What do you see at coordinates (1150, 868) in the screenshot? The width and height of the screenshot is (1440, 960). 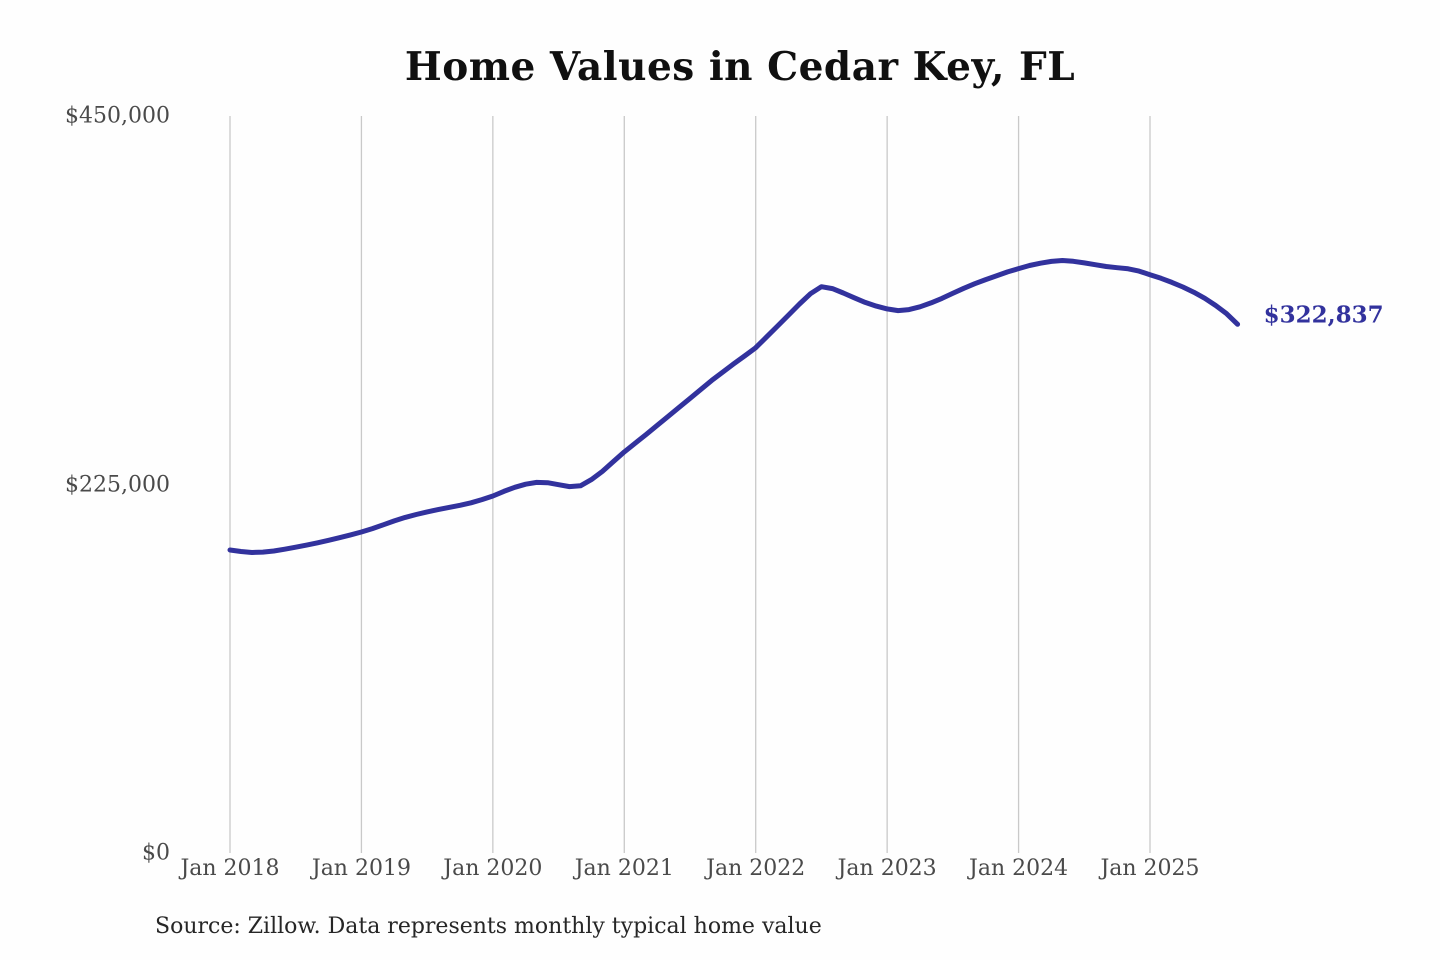 I see `x-tick-label: Jan 2025` at bounding box center [1150, 868].